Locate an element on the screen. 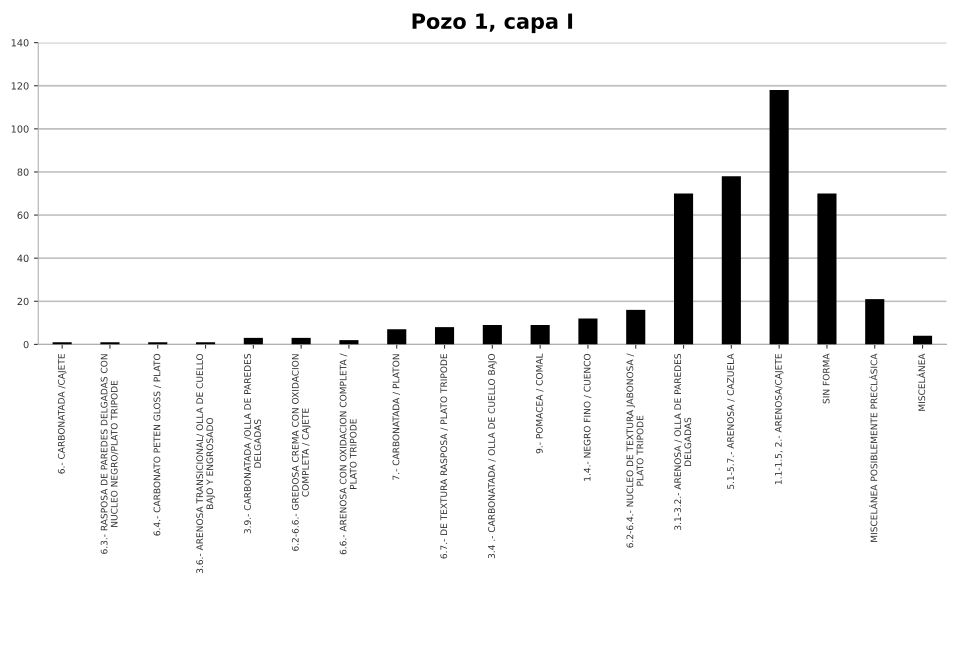 This screenshot has width=956, height=656. y-tick-label: 80 is located at coordinates (23, 172).